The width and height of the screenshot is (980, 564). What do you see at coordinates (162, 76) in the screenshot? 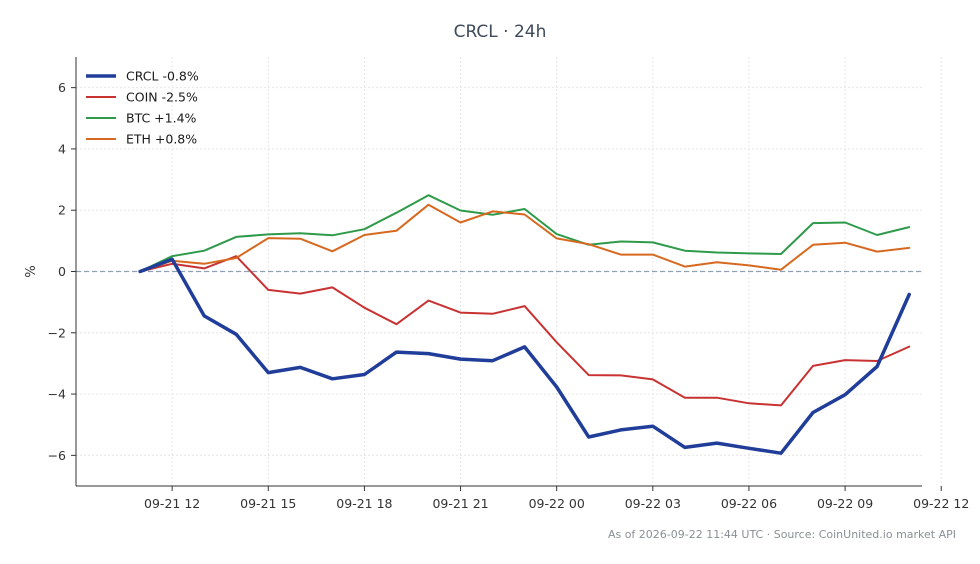
I see `legend-label: CRCL -0.8%` at bounding box center [162, 76].